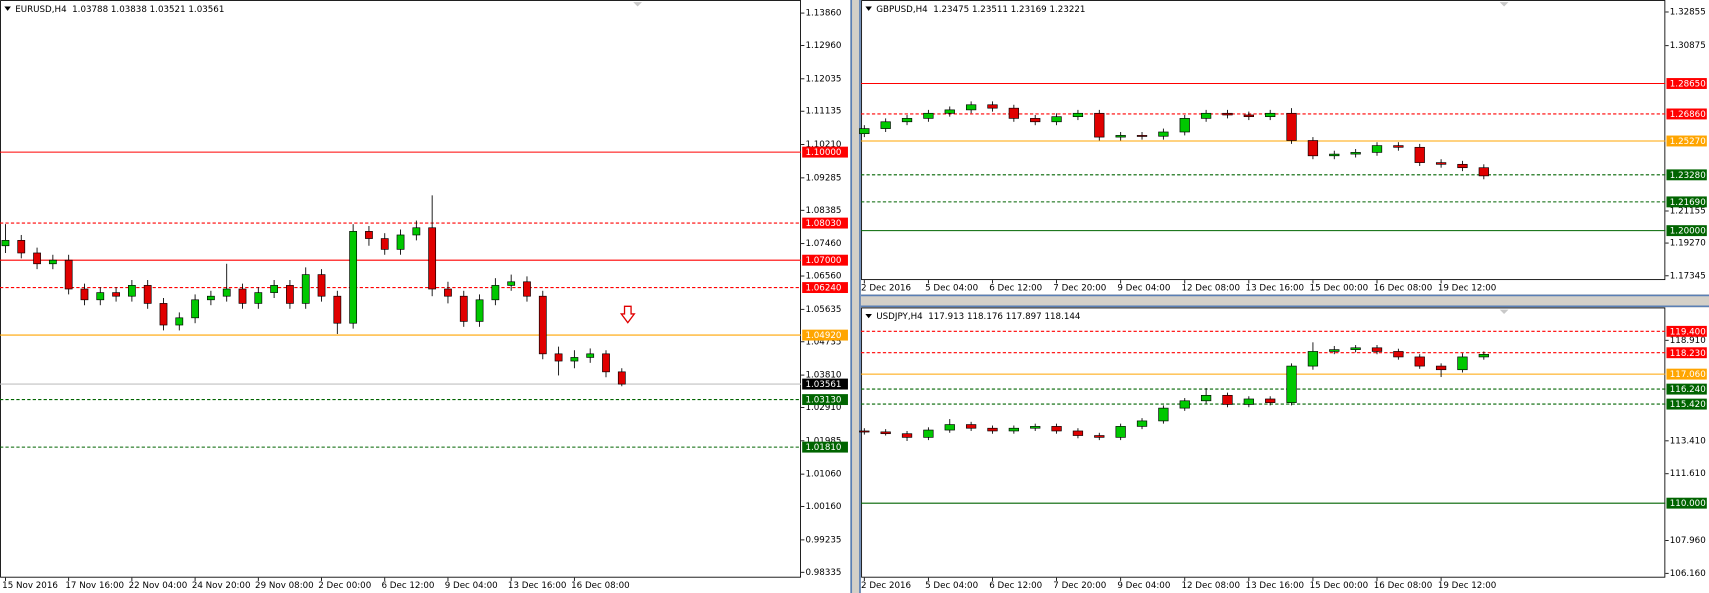 The width and height of the screenshot is (1709, 593). What do you see at coordinates (1688, 541) in the screenshot?
I see `y-tick-label: 107.960` at bounding box center [1688, 541].